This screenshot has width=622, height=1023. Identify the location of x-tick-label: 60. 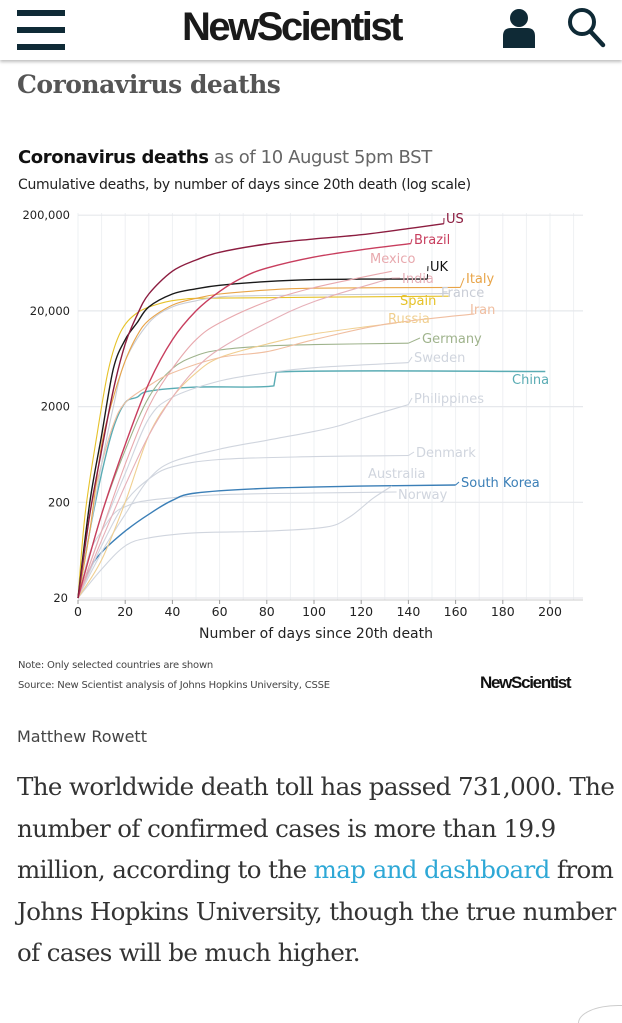
(220, 611).